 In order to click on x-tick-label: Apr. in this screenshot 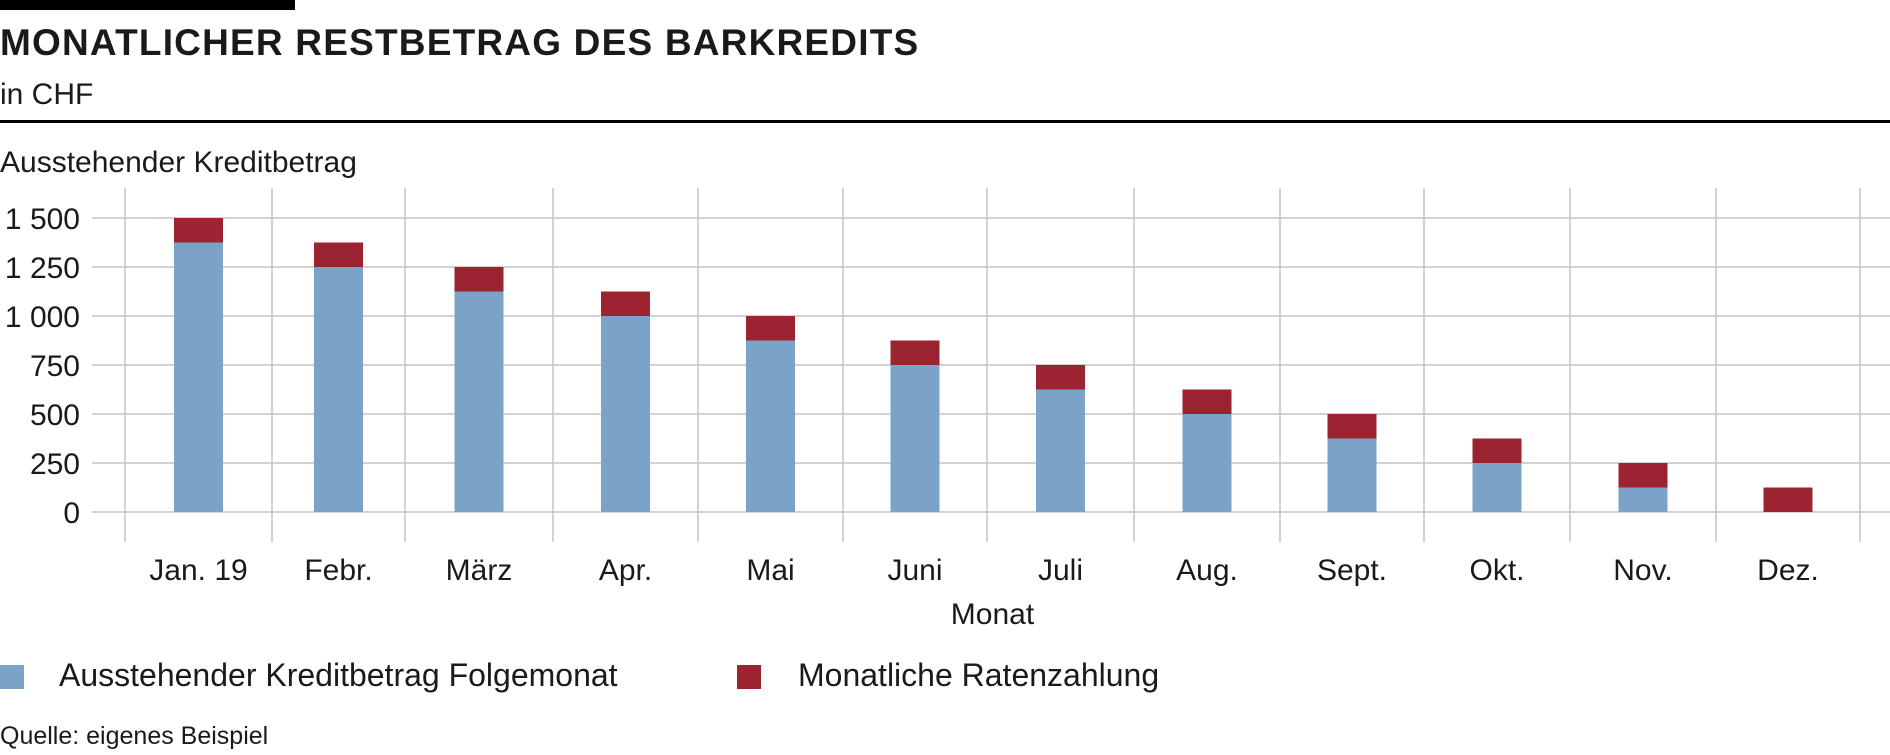, I will do `click(625, 570)`.